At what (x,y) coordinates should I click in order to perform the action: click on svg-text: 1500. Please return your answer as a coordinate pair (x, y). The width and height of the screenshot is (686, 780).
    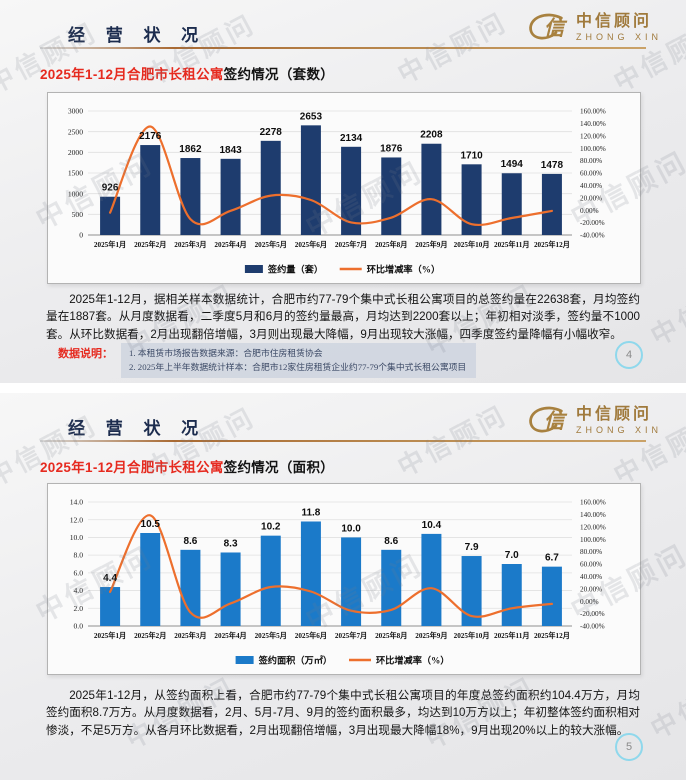
    Looking at the image, I should click on (75, 173).